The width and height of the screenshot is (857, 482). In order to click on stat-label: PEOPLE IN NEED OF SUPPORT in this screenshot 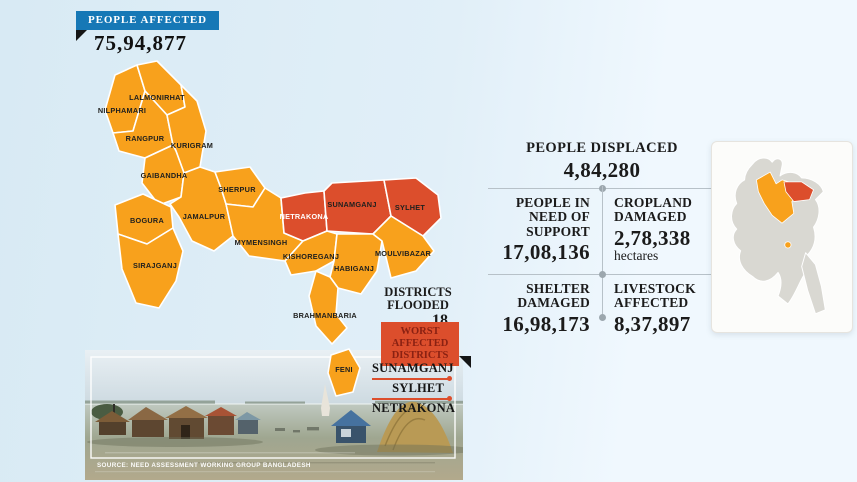, I will do `click(552, 217)`.